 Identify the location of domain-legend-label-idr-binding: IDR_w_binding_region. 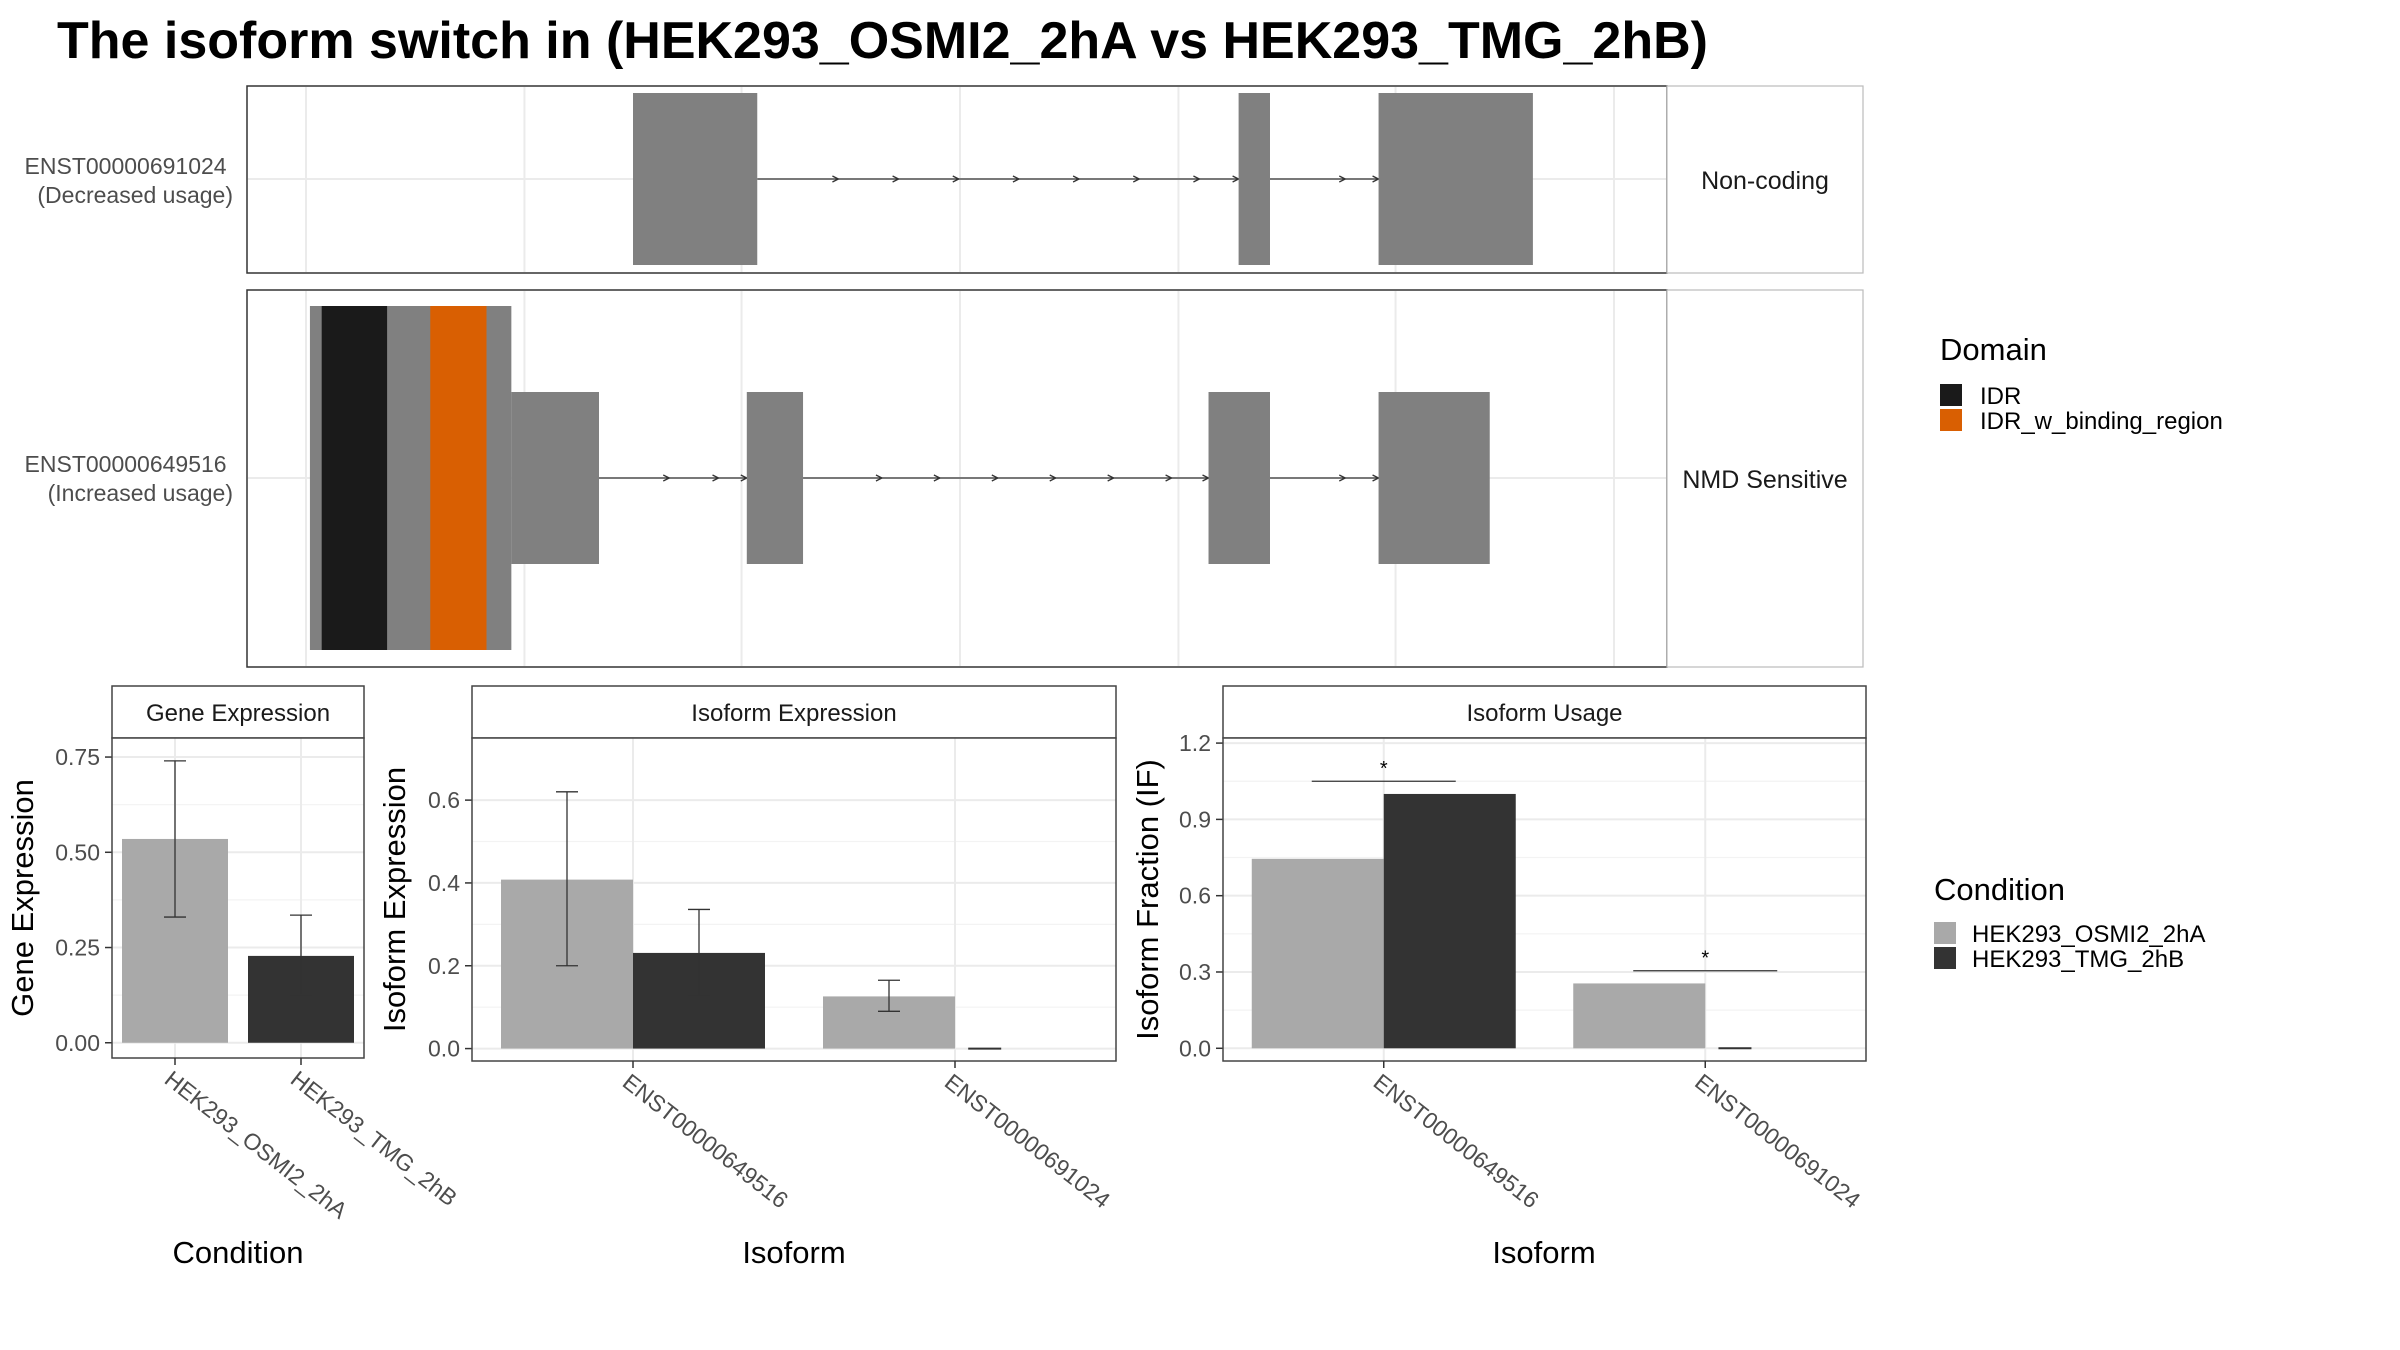
(2101, 421).